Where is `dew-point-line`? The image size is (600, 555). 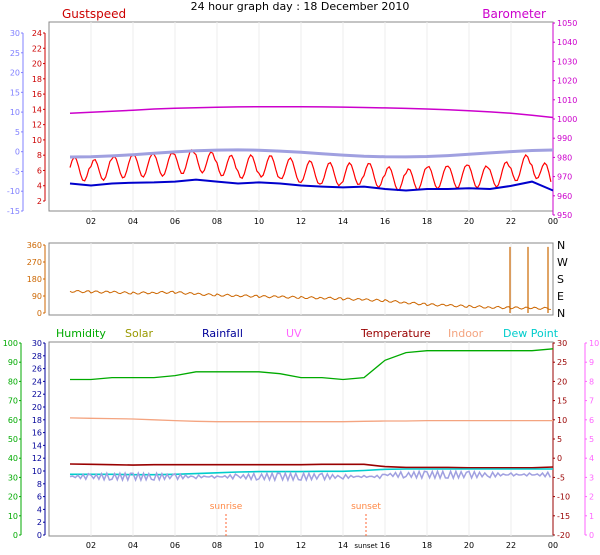
dew-point-line is located at coordinates (311, 472).